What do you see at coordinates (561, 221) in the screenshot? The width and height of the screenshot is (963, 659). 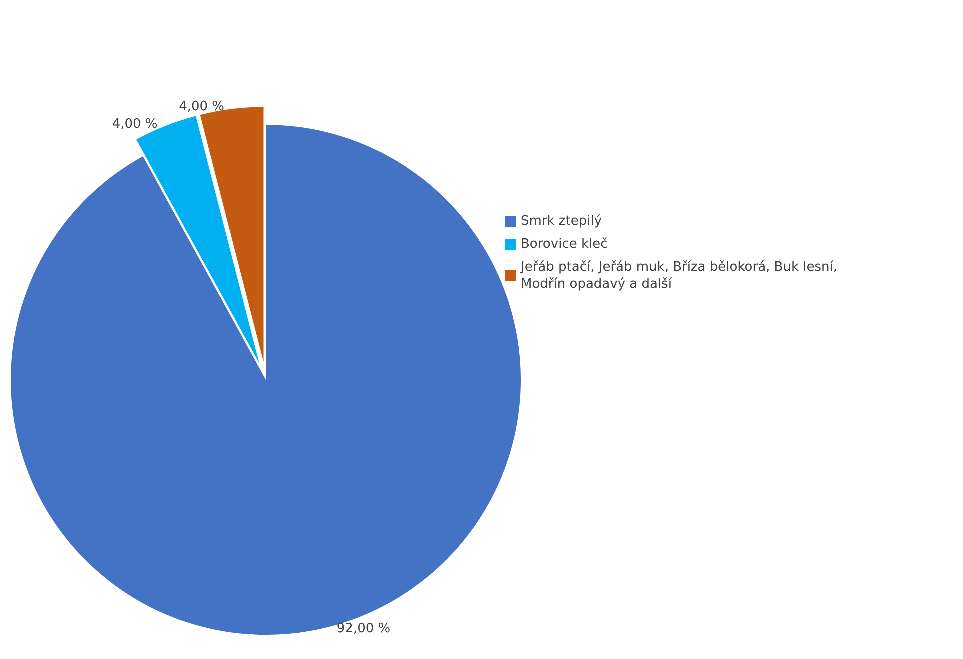 I see `legend-label: Smrk ztepilý` at bounding box center [561, 221].